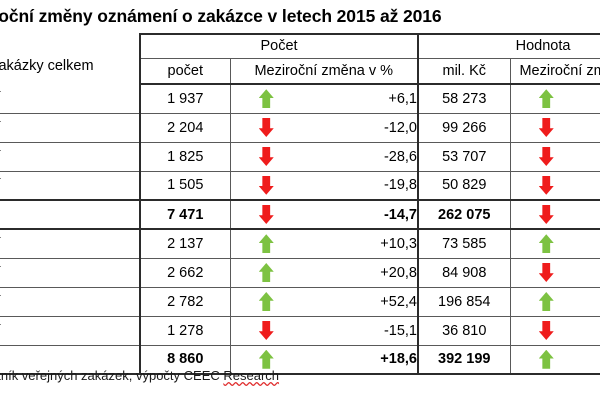  I want to click on cell-count: 7 471, so click(185, 215).